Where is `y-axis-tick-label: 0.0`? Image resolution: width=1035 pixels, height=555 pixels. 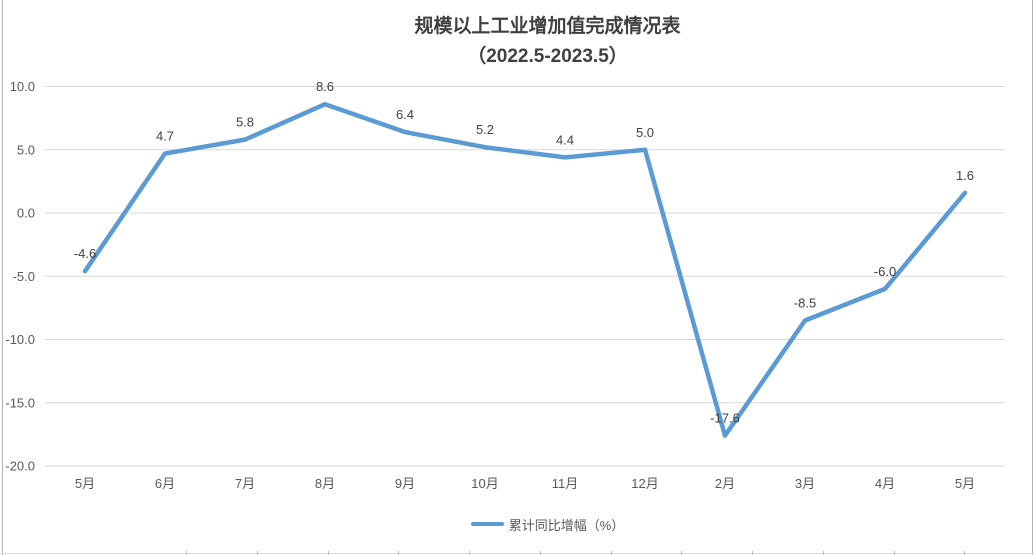
y-axis-tick-label: 0.0 is located at coordinates (26, 213).